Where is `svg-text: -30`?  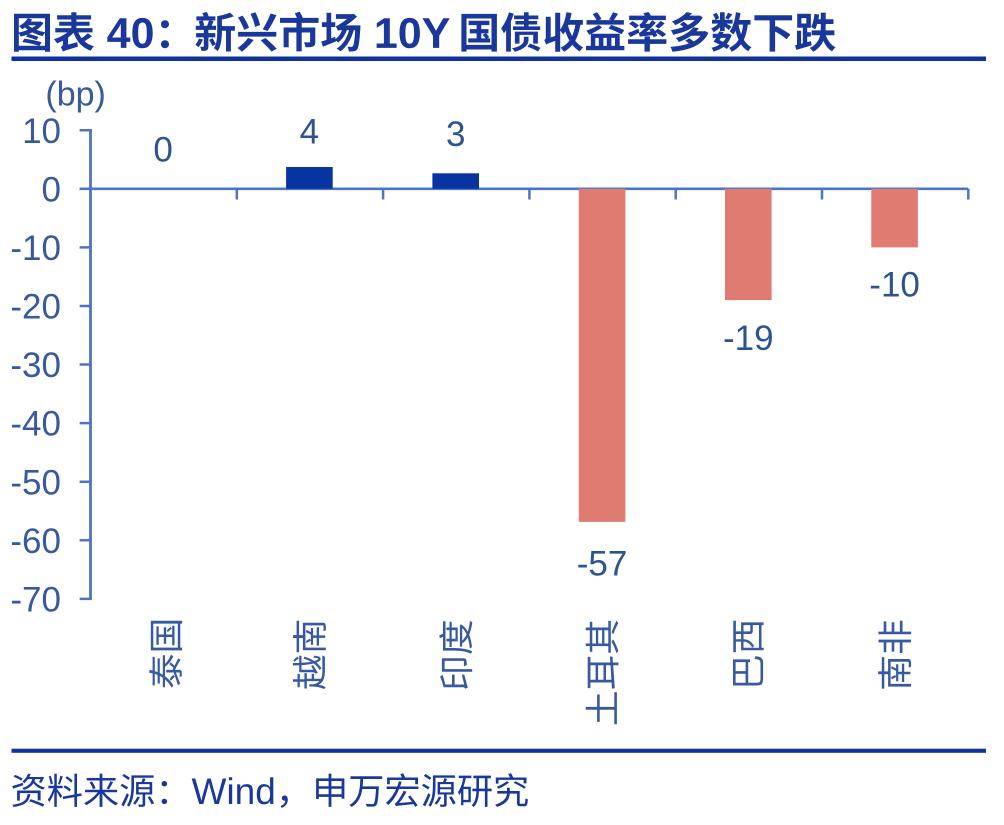
svg-text: -30 is located at coordinates (35, 365).